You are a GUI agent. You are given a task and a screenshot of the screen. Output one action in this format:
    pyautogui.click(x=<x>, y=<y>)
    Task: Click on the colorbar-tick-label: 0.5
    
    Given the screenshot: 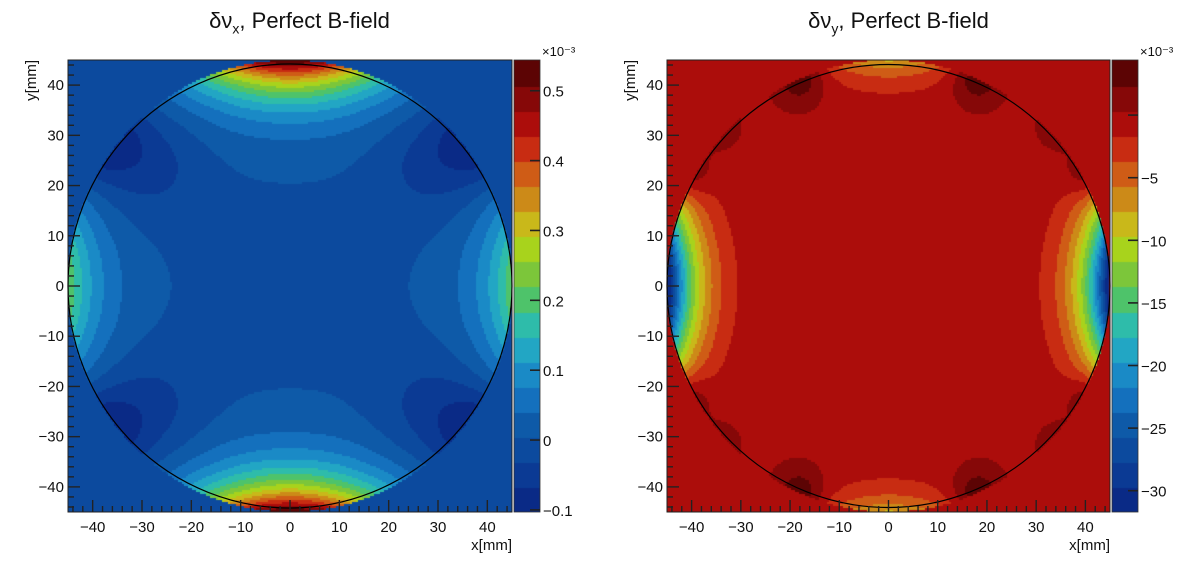 What is the action you would take?
    pyautogui.click(x=553, y=92)
    